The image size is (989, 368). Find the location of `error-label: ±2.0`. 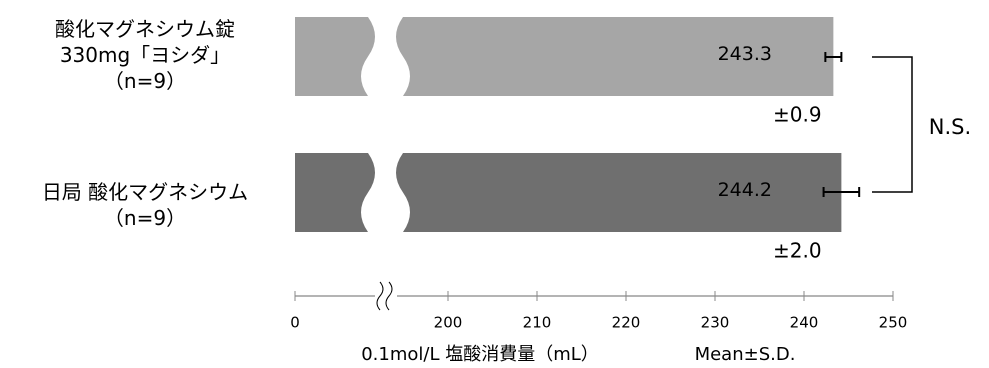

error-label: ±2.0 is located at coordinates (797, 251).